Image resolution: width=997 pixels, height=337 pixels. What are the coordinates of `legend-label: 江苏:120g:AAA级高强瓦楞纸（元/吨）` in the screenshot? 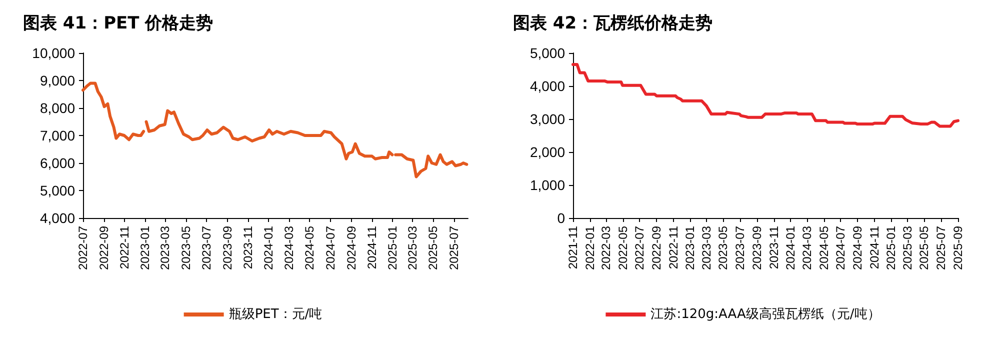 It's located at (765, 314).